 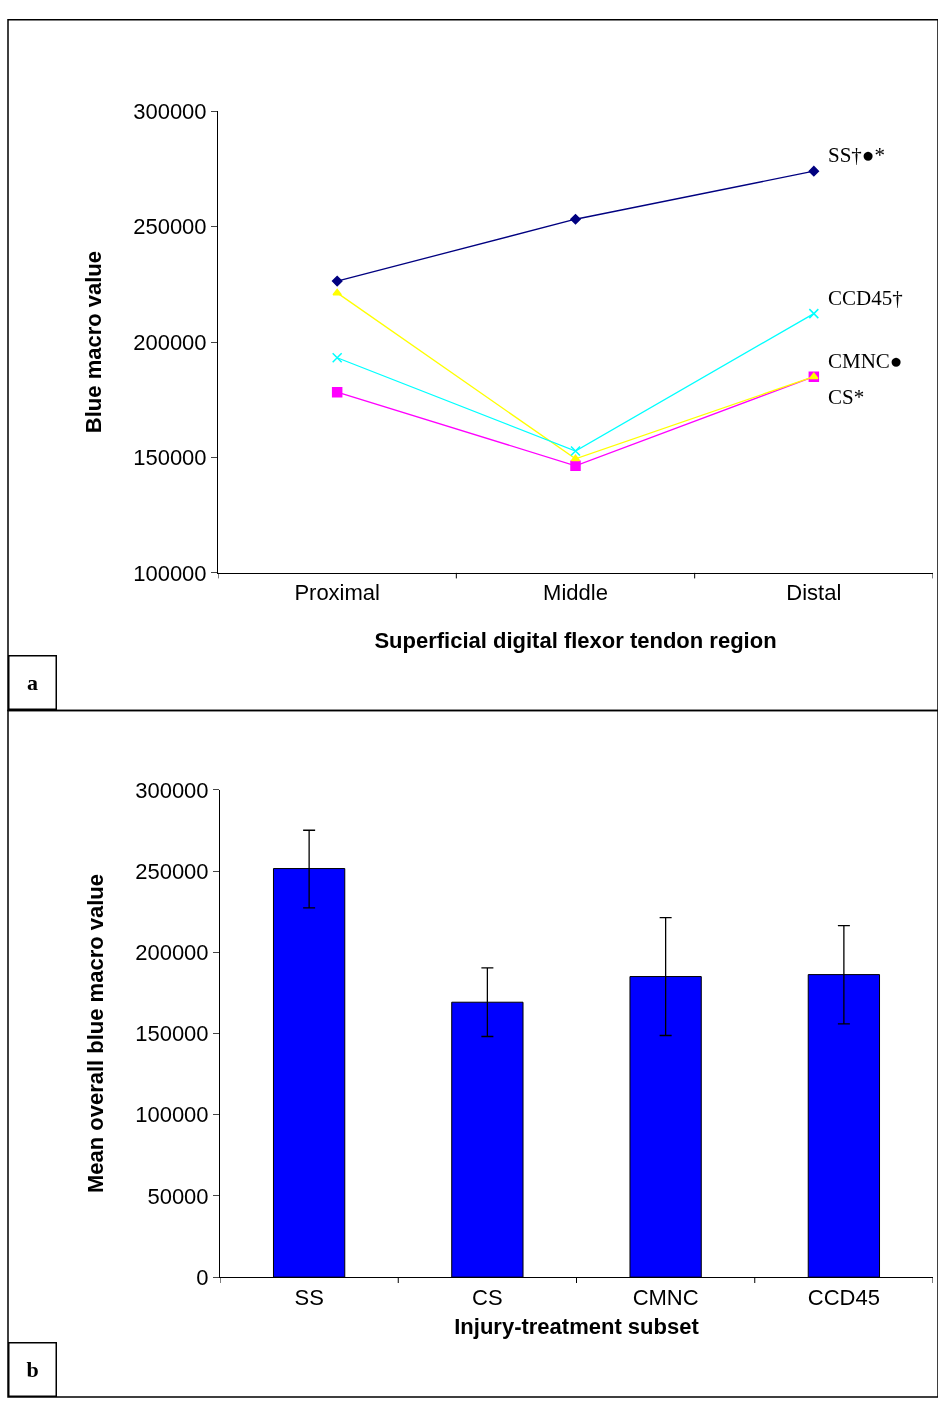 I want to click on x-tick-label: CCD45, so click(x=843, y=1297).